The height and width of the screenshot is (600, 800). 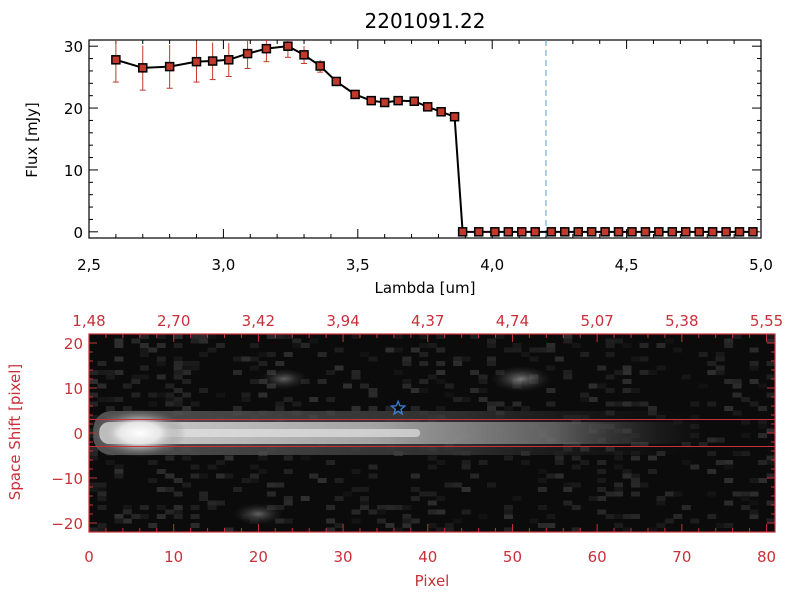 I want to click on image-x-tick-label: 70, so click(x=681, y=557).